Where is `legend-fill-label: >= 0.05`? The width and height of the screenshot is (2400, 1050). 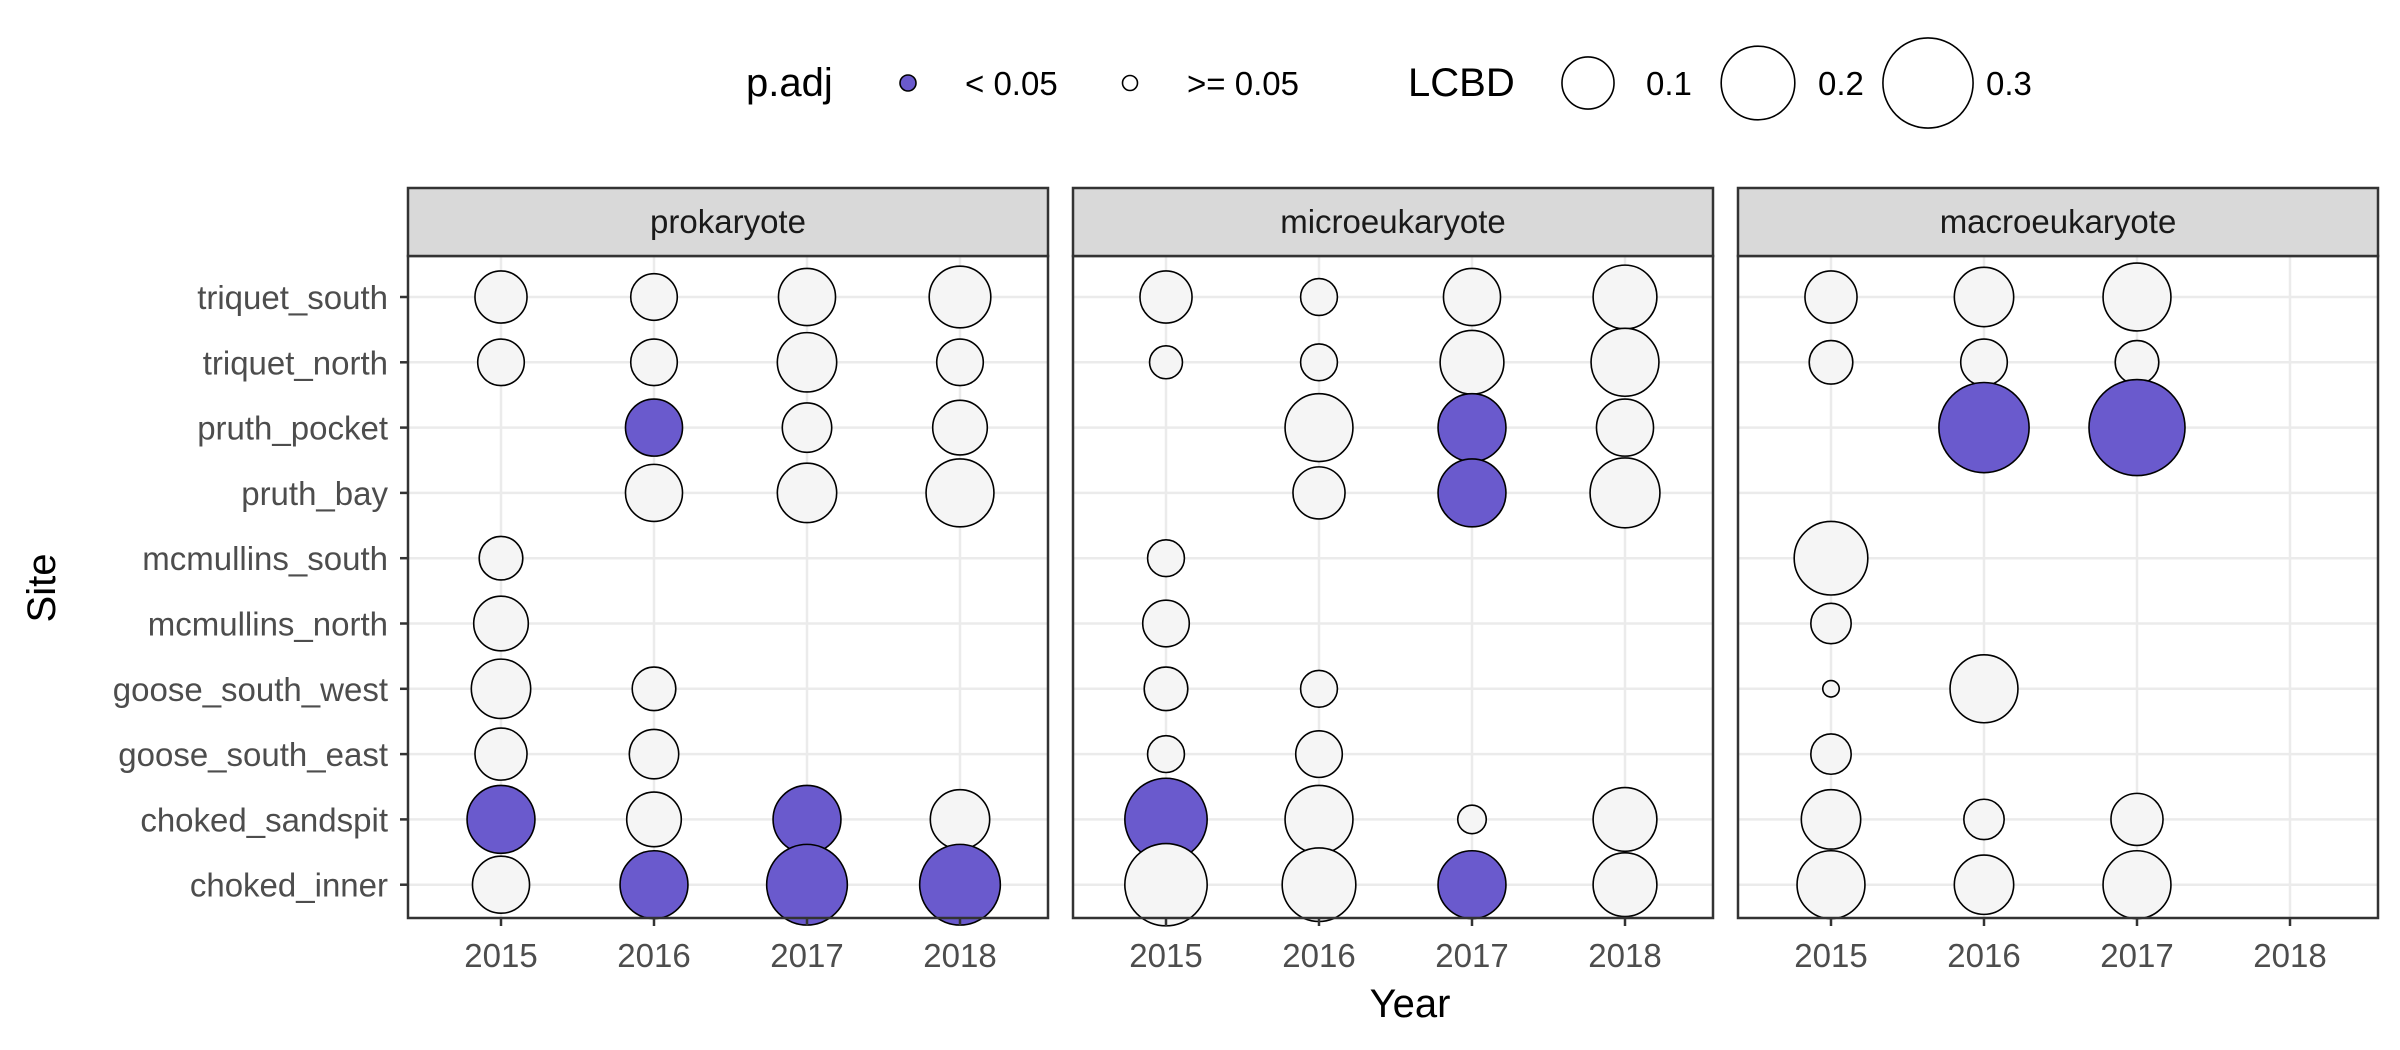
legend-fill-label: >= 0.05 is located at coordinates (1243, 83).